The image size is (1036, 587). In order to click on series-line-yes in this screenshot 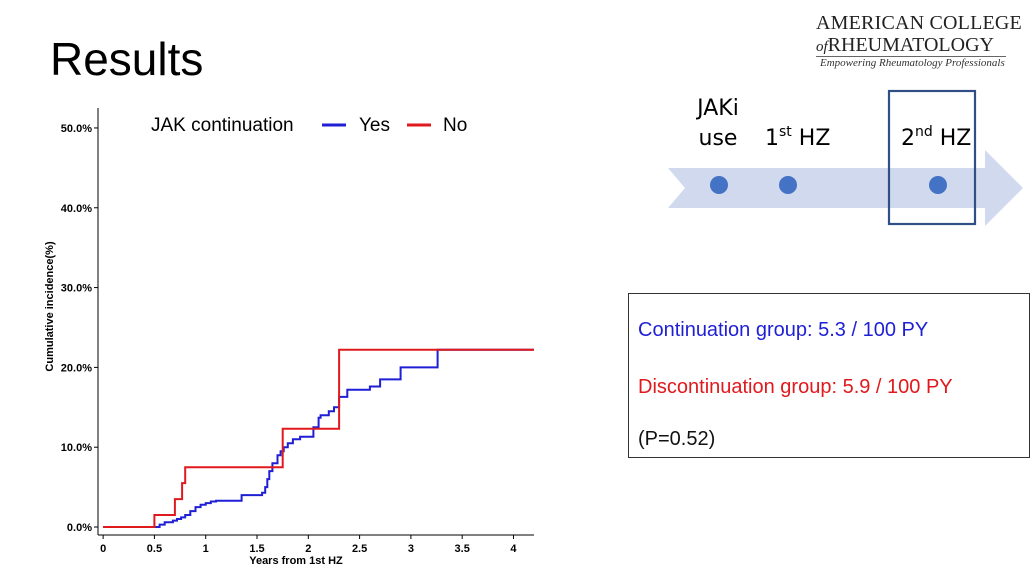, I will do `click(318, 438)`.